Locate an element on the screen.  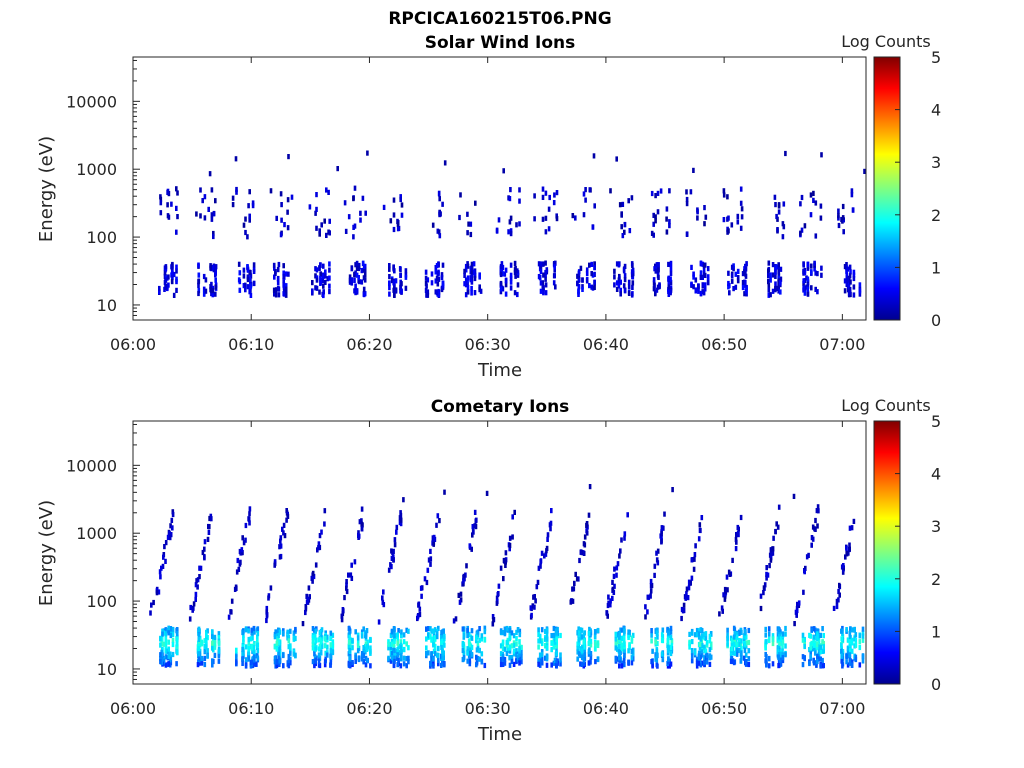
colorbar-tick-label: 4 is located at coordinates (936, 474).